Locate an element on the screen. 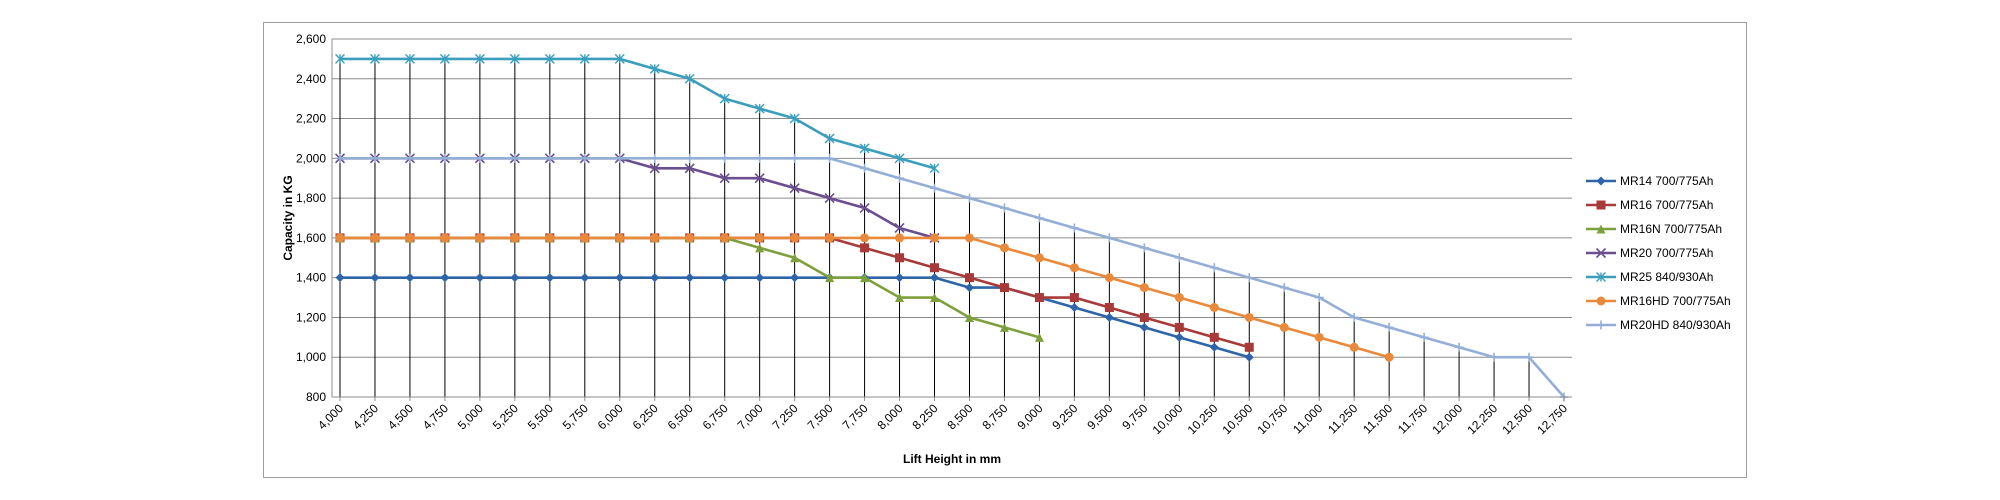 The height and width of the screenshot is (500, 2000). legend-entry: MR16HD 700/775Ah is located at coordinates (1658, 301).